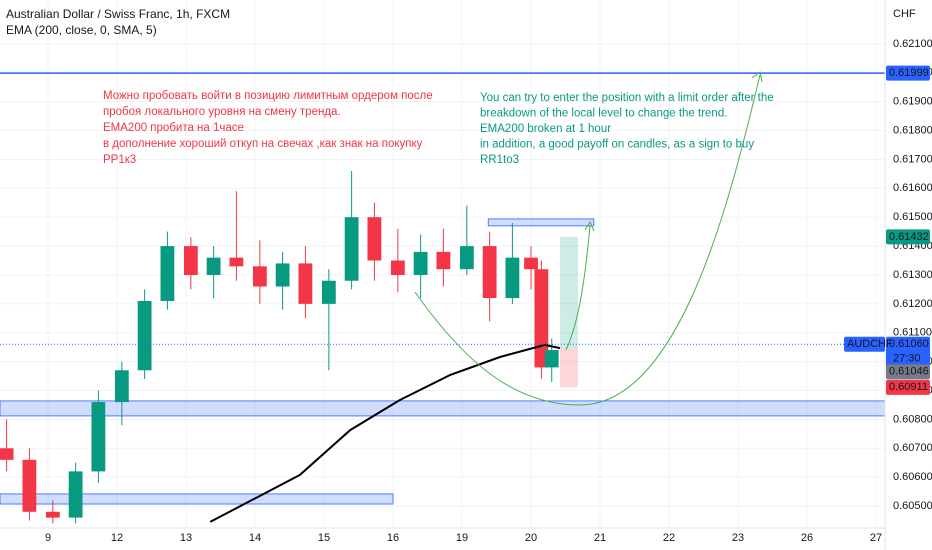 The image size is (932, 550). I want to click on forecast-arrow, so click(578, 287).